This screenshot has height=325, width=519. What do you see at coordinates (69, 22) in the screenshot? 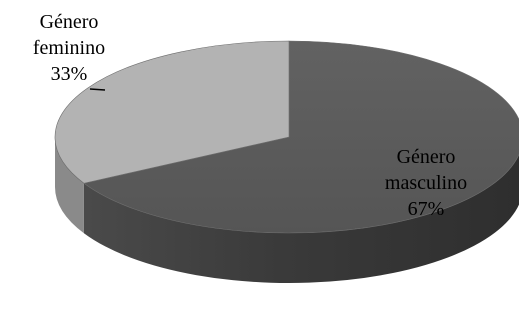
I see `slice-label-1-line-0: Género` at bounding box center [69, 22].